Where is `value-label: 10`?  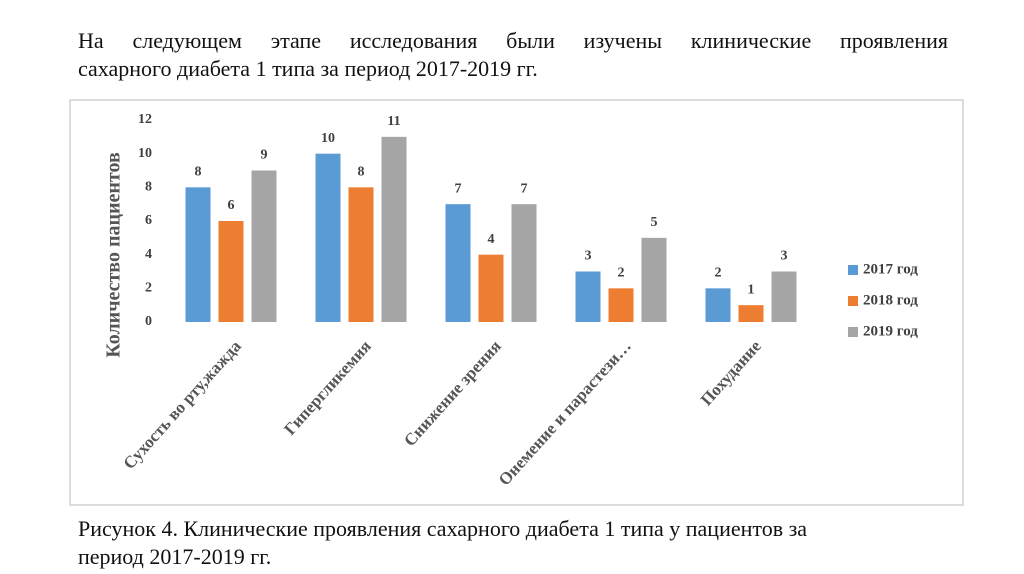 value-label: 10 is located at coordinates (328, 138).